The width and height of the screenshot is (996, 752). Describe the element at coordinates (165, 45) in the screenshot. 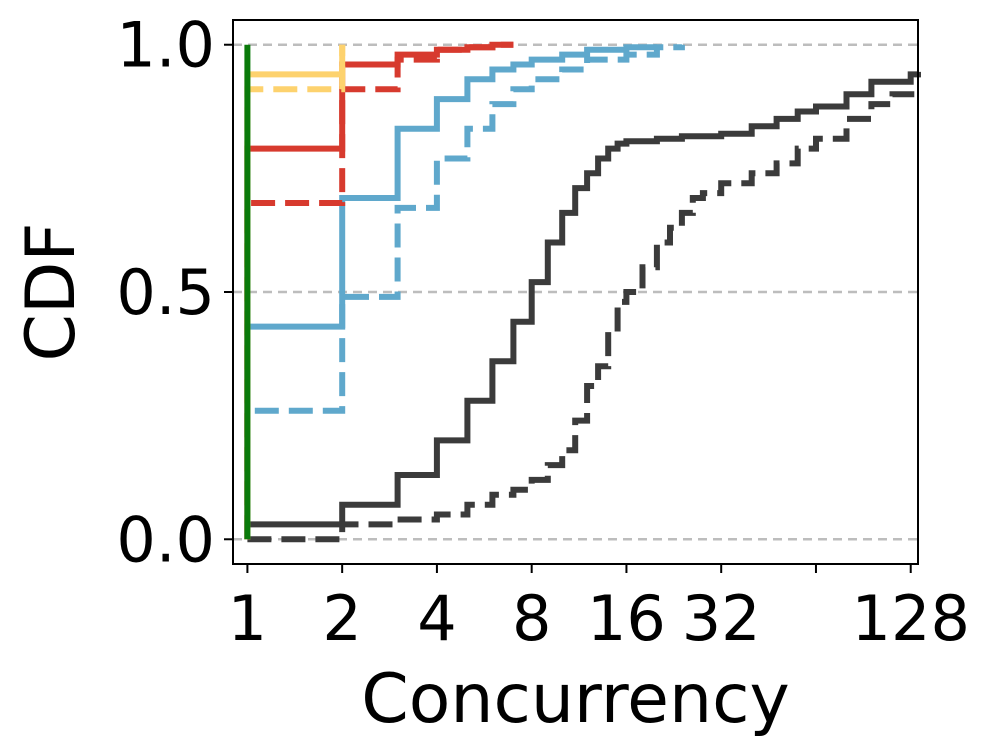

I see `y-tick-label: 1.0` at that location.